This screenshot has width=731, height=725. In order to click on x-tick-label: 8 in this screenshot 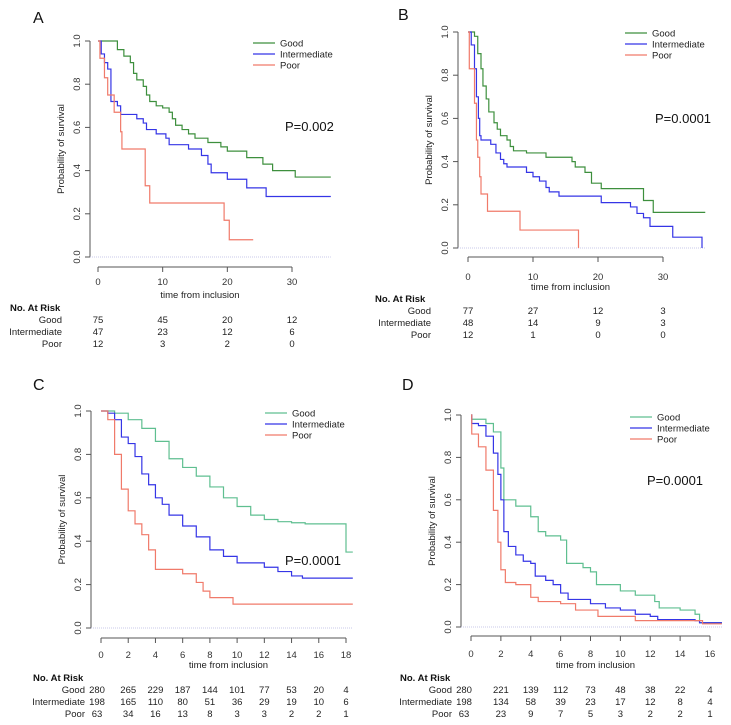, I will do `click(209, 655)`.